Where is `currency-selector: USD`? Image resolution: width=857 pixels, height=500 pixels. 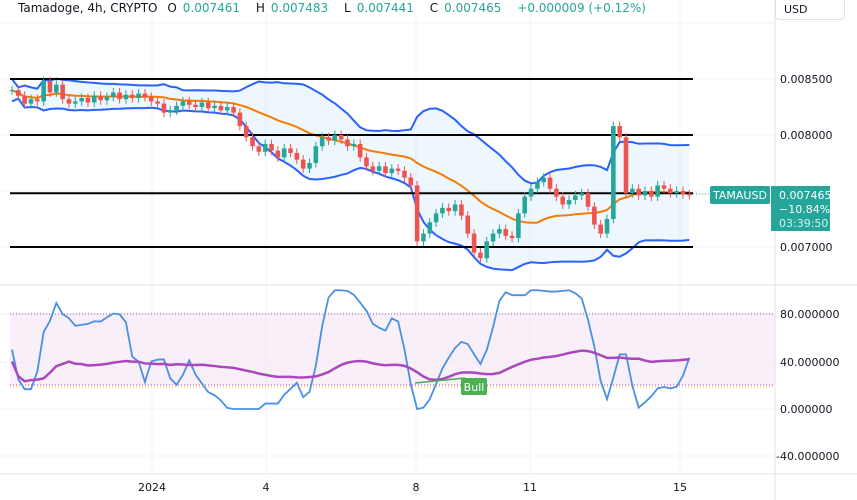
currency-selector: USD is located at coordinates (810, 10).